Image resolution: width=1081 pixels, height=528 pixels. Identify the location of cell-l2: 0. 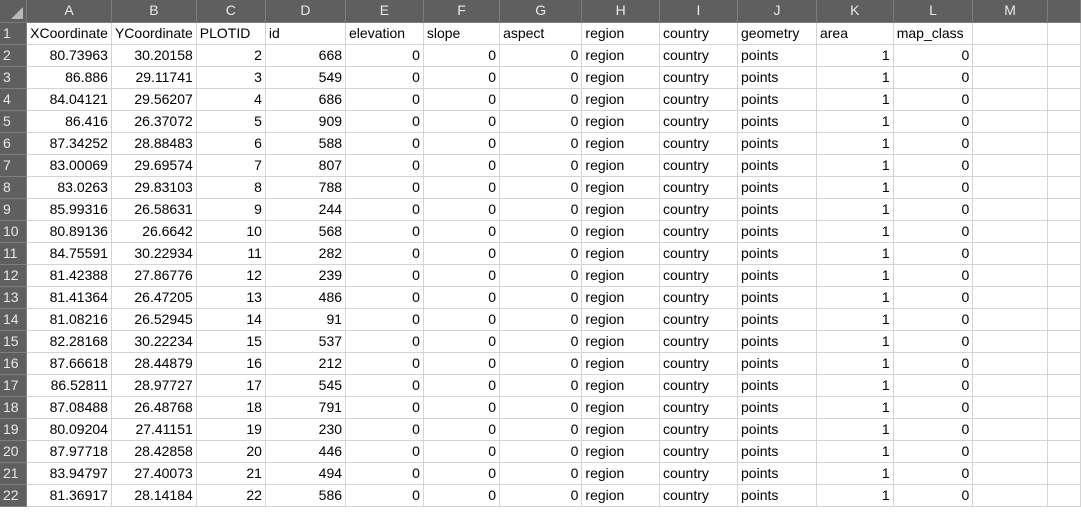
(933, 55).